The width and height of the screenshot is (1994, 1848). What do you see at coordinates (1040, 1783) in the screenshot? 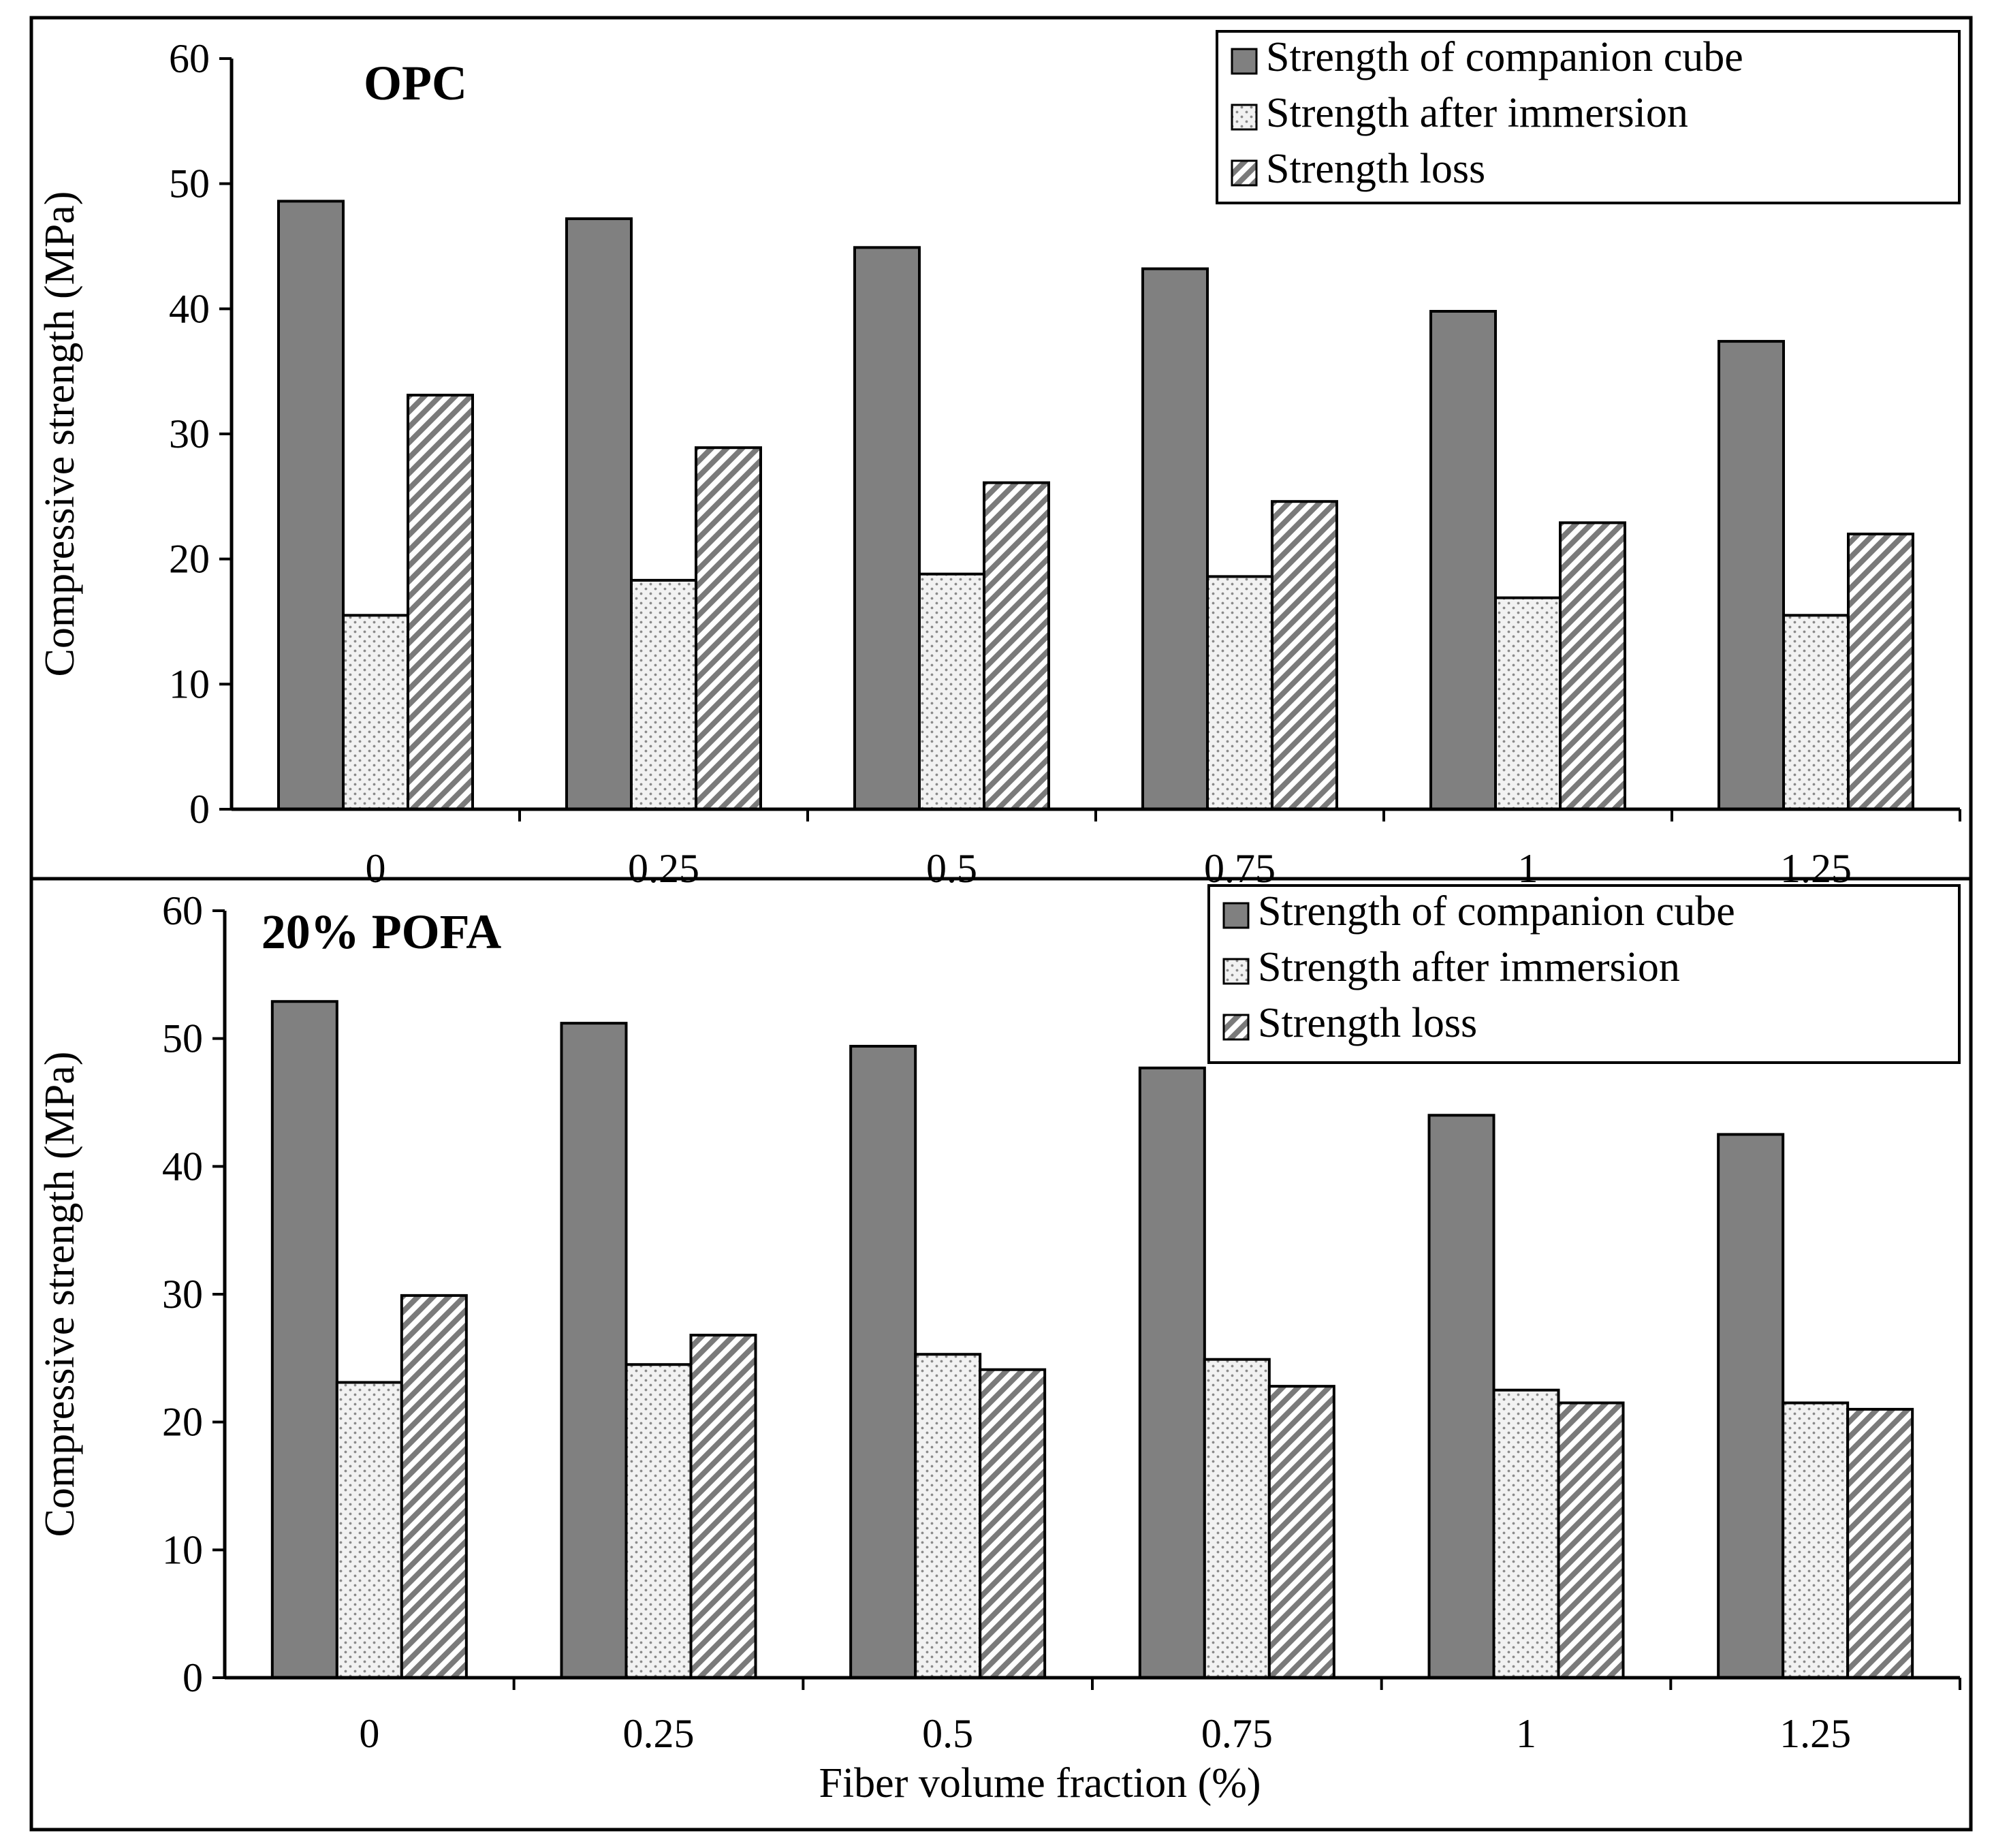
I see `x-axis-title: Fiber volume fraction (%)` at bounding box center [1040, 1783].